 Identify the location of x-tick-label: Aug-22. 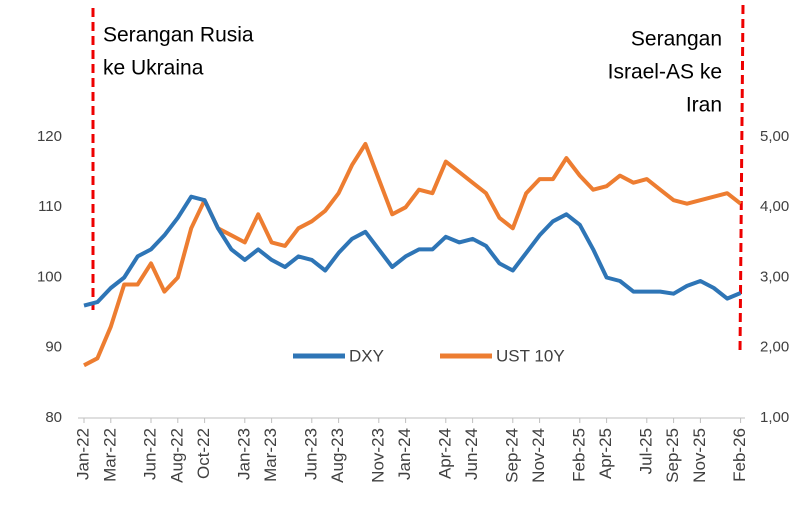
(176, 455).